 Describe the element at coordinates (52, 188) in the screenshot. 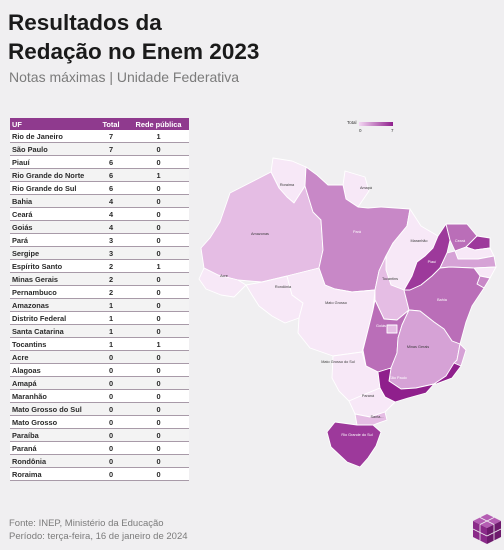

I see `cell-uf: Rio Grande do Sul` at that location.